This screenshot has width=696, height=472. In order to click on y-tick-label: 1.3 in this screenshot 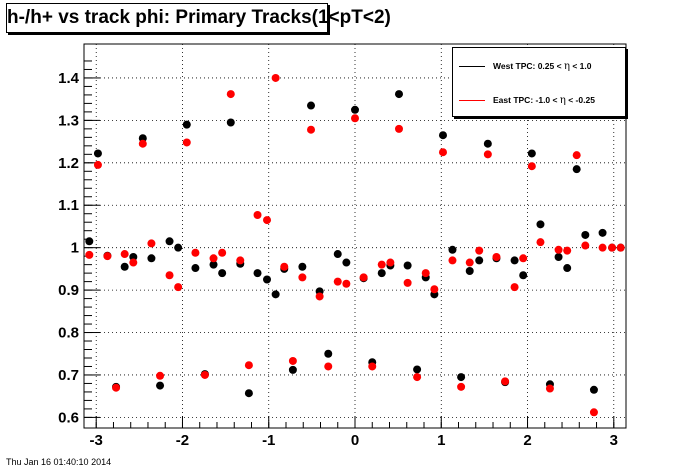, I will do `click(68, 120)`.